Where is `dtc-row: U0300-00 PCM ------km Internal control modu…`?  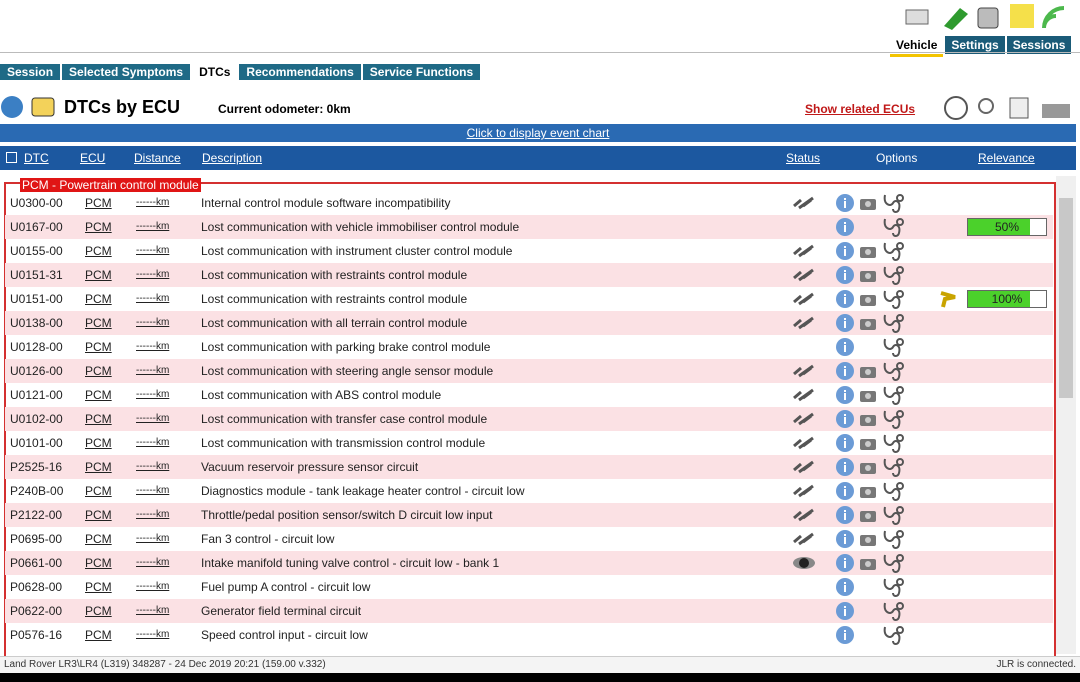 dtc-row: U0300-00 PCM ------km Internal control modu… is located at coordinates (529, 203).